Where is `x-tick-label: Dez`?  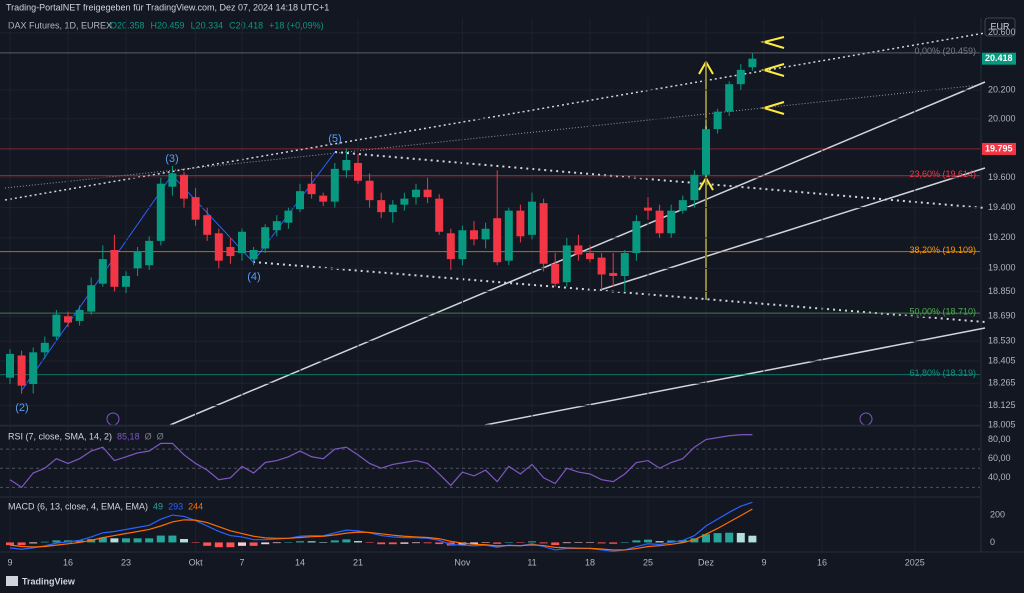 x-tick-label: Dez is located at coordinates (706, 562).